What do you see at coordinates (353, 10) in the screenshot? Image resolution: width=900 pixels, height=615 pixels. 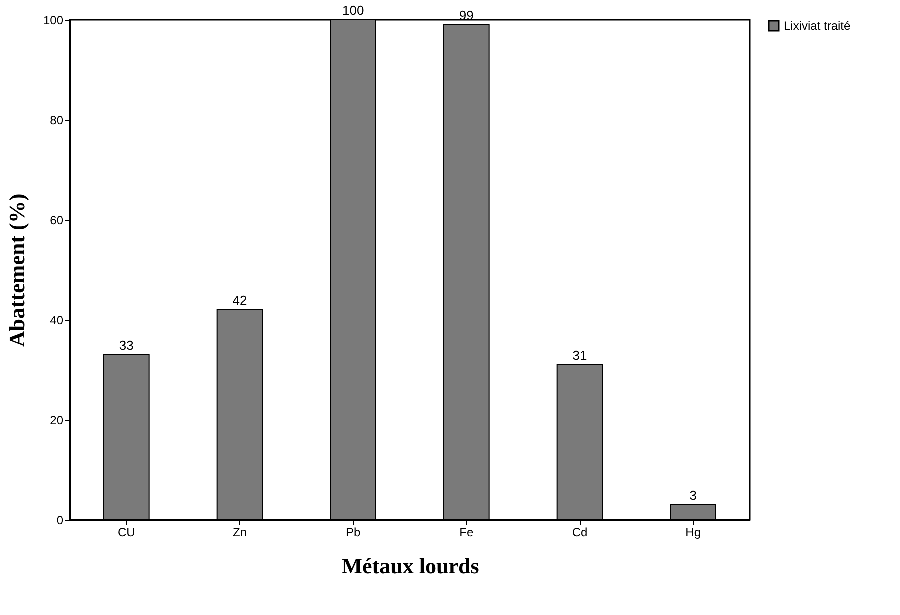 I see `data-label: 100` at bounding box center [353, 10].